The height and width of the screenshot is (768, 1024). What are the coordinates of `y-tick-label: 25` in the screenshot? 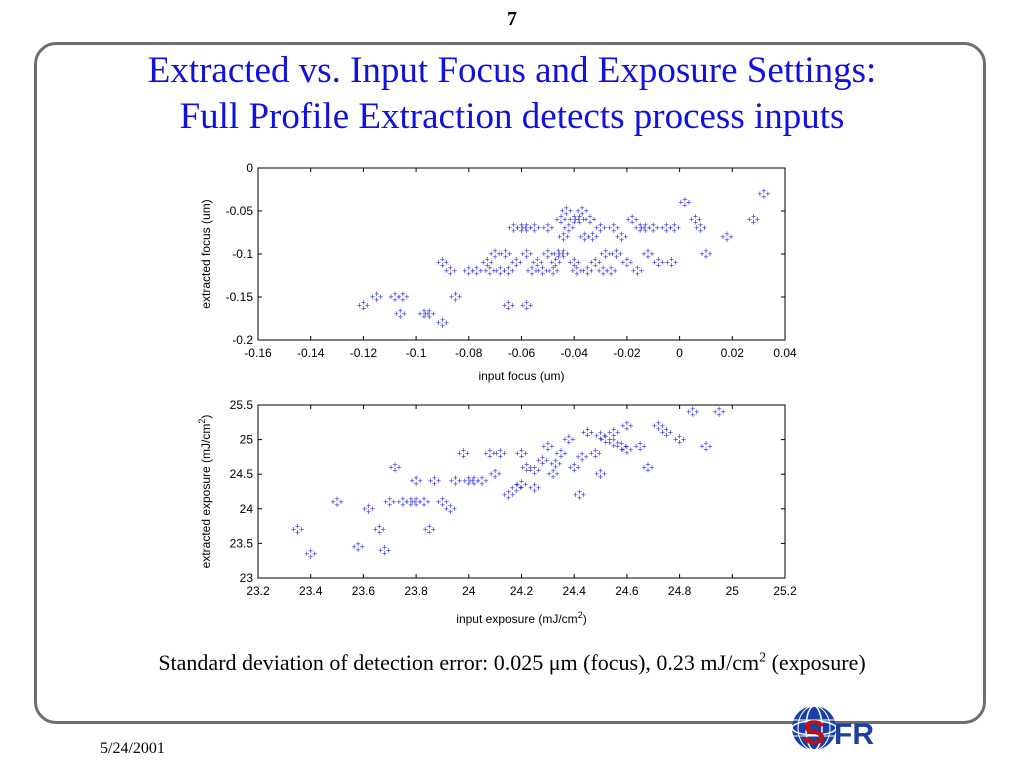 It's located at (247, 440).